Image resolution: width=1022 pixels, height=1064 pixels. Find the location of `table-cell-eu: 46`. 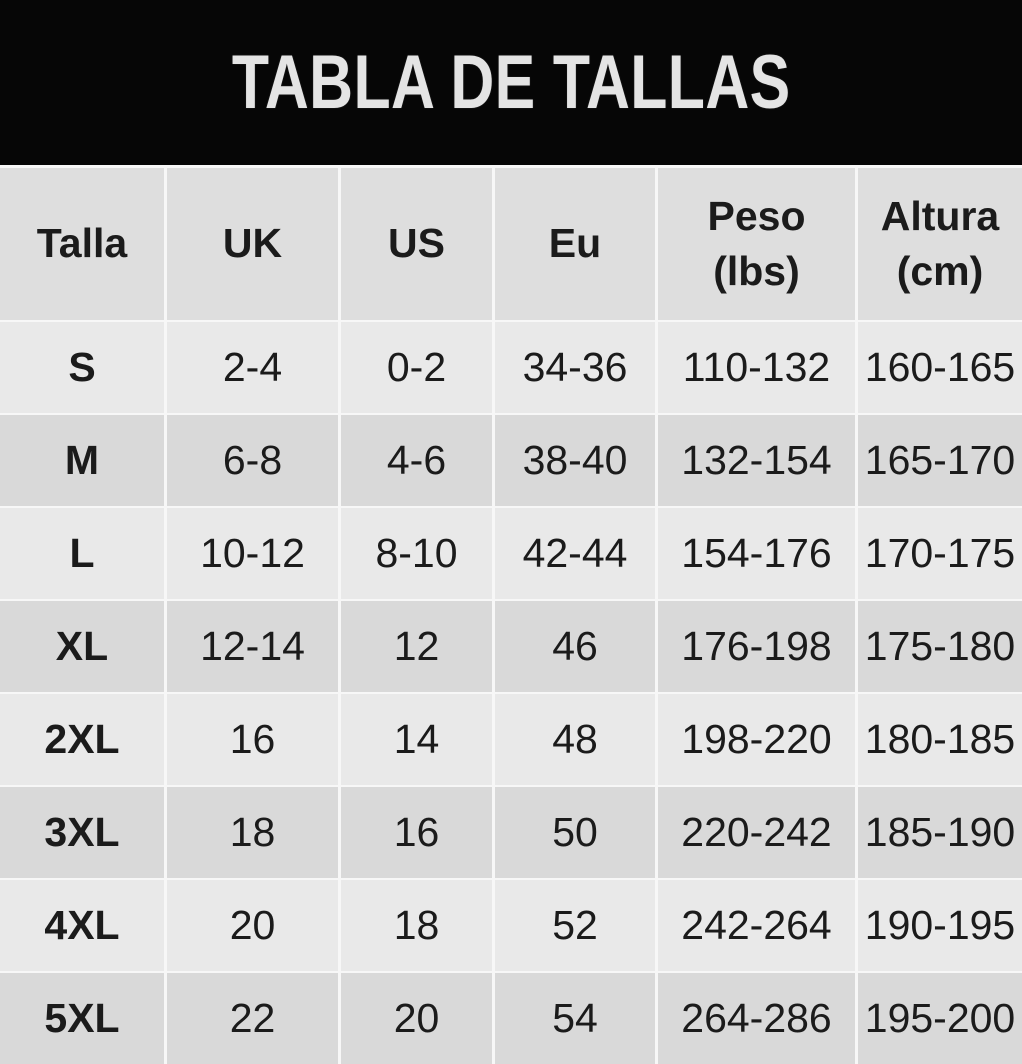

table-cell-eu: 46 is located at coordinates (575, 646).